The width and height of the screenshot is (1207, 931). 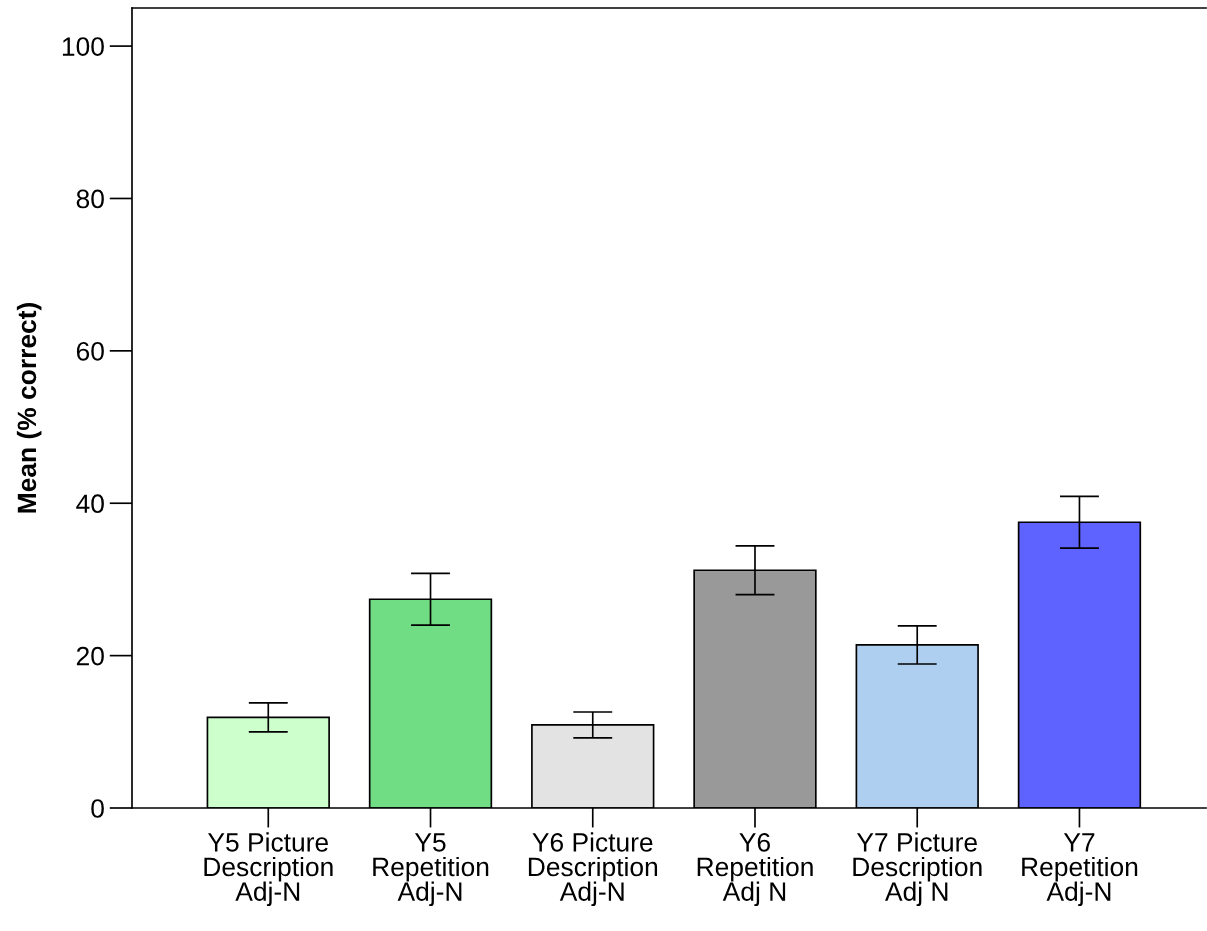 What do you see at coordinates (29, 407) in the screenshot?
I see `y-axis-title: Mean (% correct)` at bounding box center [29, 407].